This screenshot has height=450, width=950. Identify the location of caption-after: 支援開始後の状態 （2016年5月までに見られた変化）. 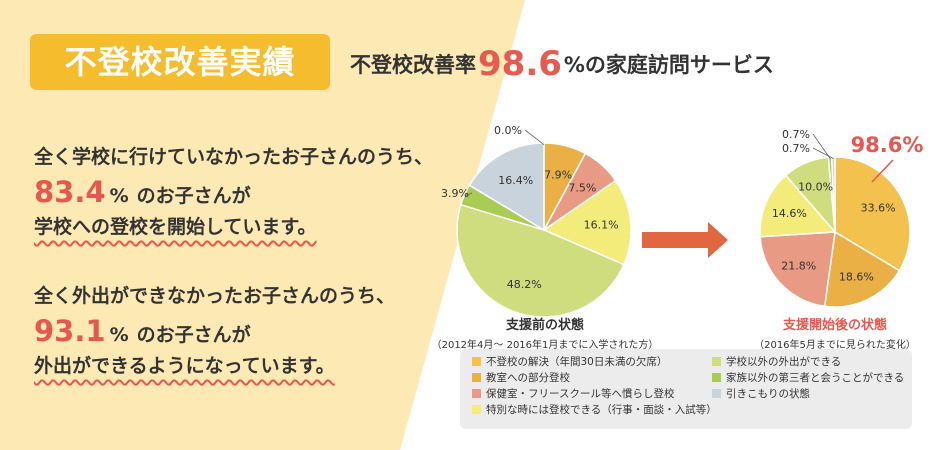
(835, 332).